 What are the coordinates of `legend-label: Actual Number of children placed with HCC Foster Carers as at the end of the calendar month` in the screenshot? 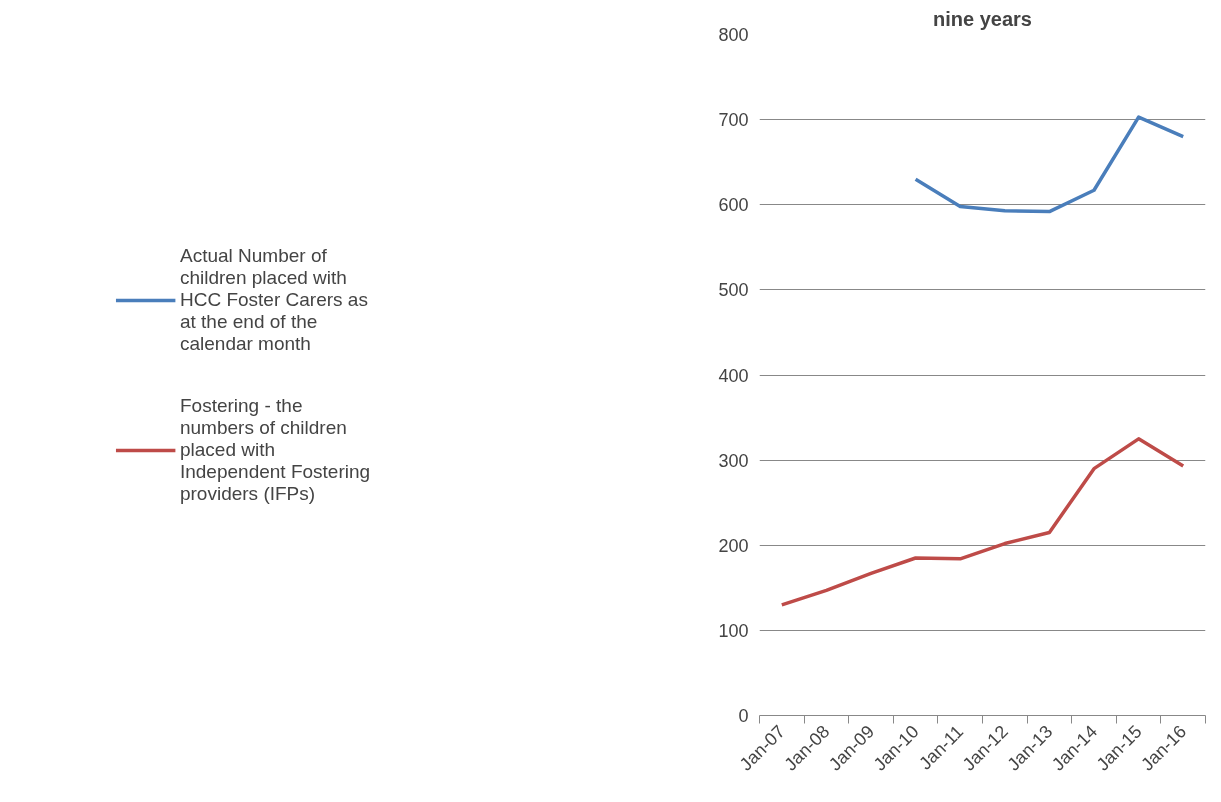 It's located at (273, 299).